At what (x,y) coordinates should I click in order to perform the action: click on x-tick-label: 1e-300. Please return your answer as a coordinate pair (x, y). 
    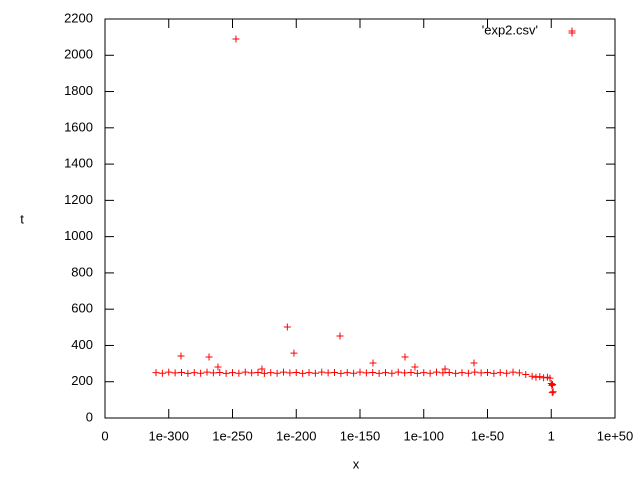
    Looking at the image, I should click on (169, 435).